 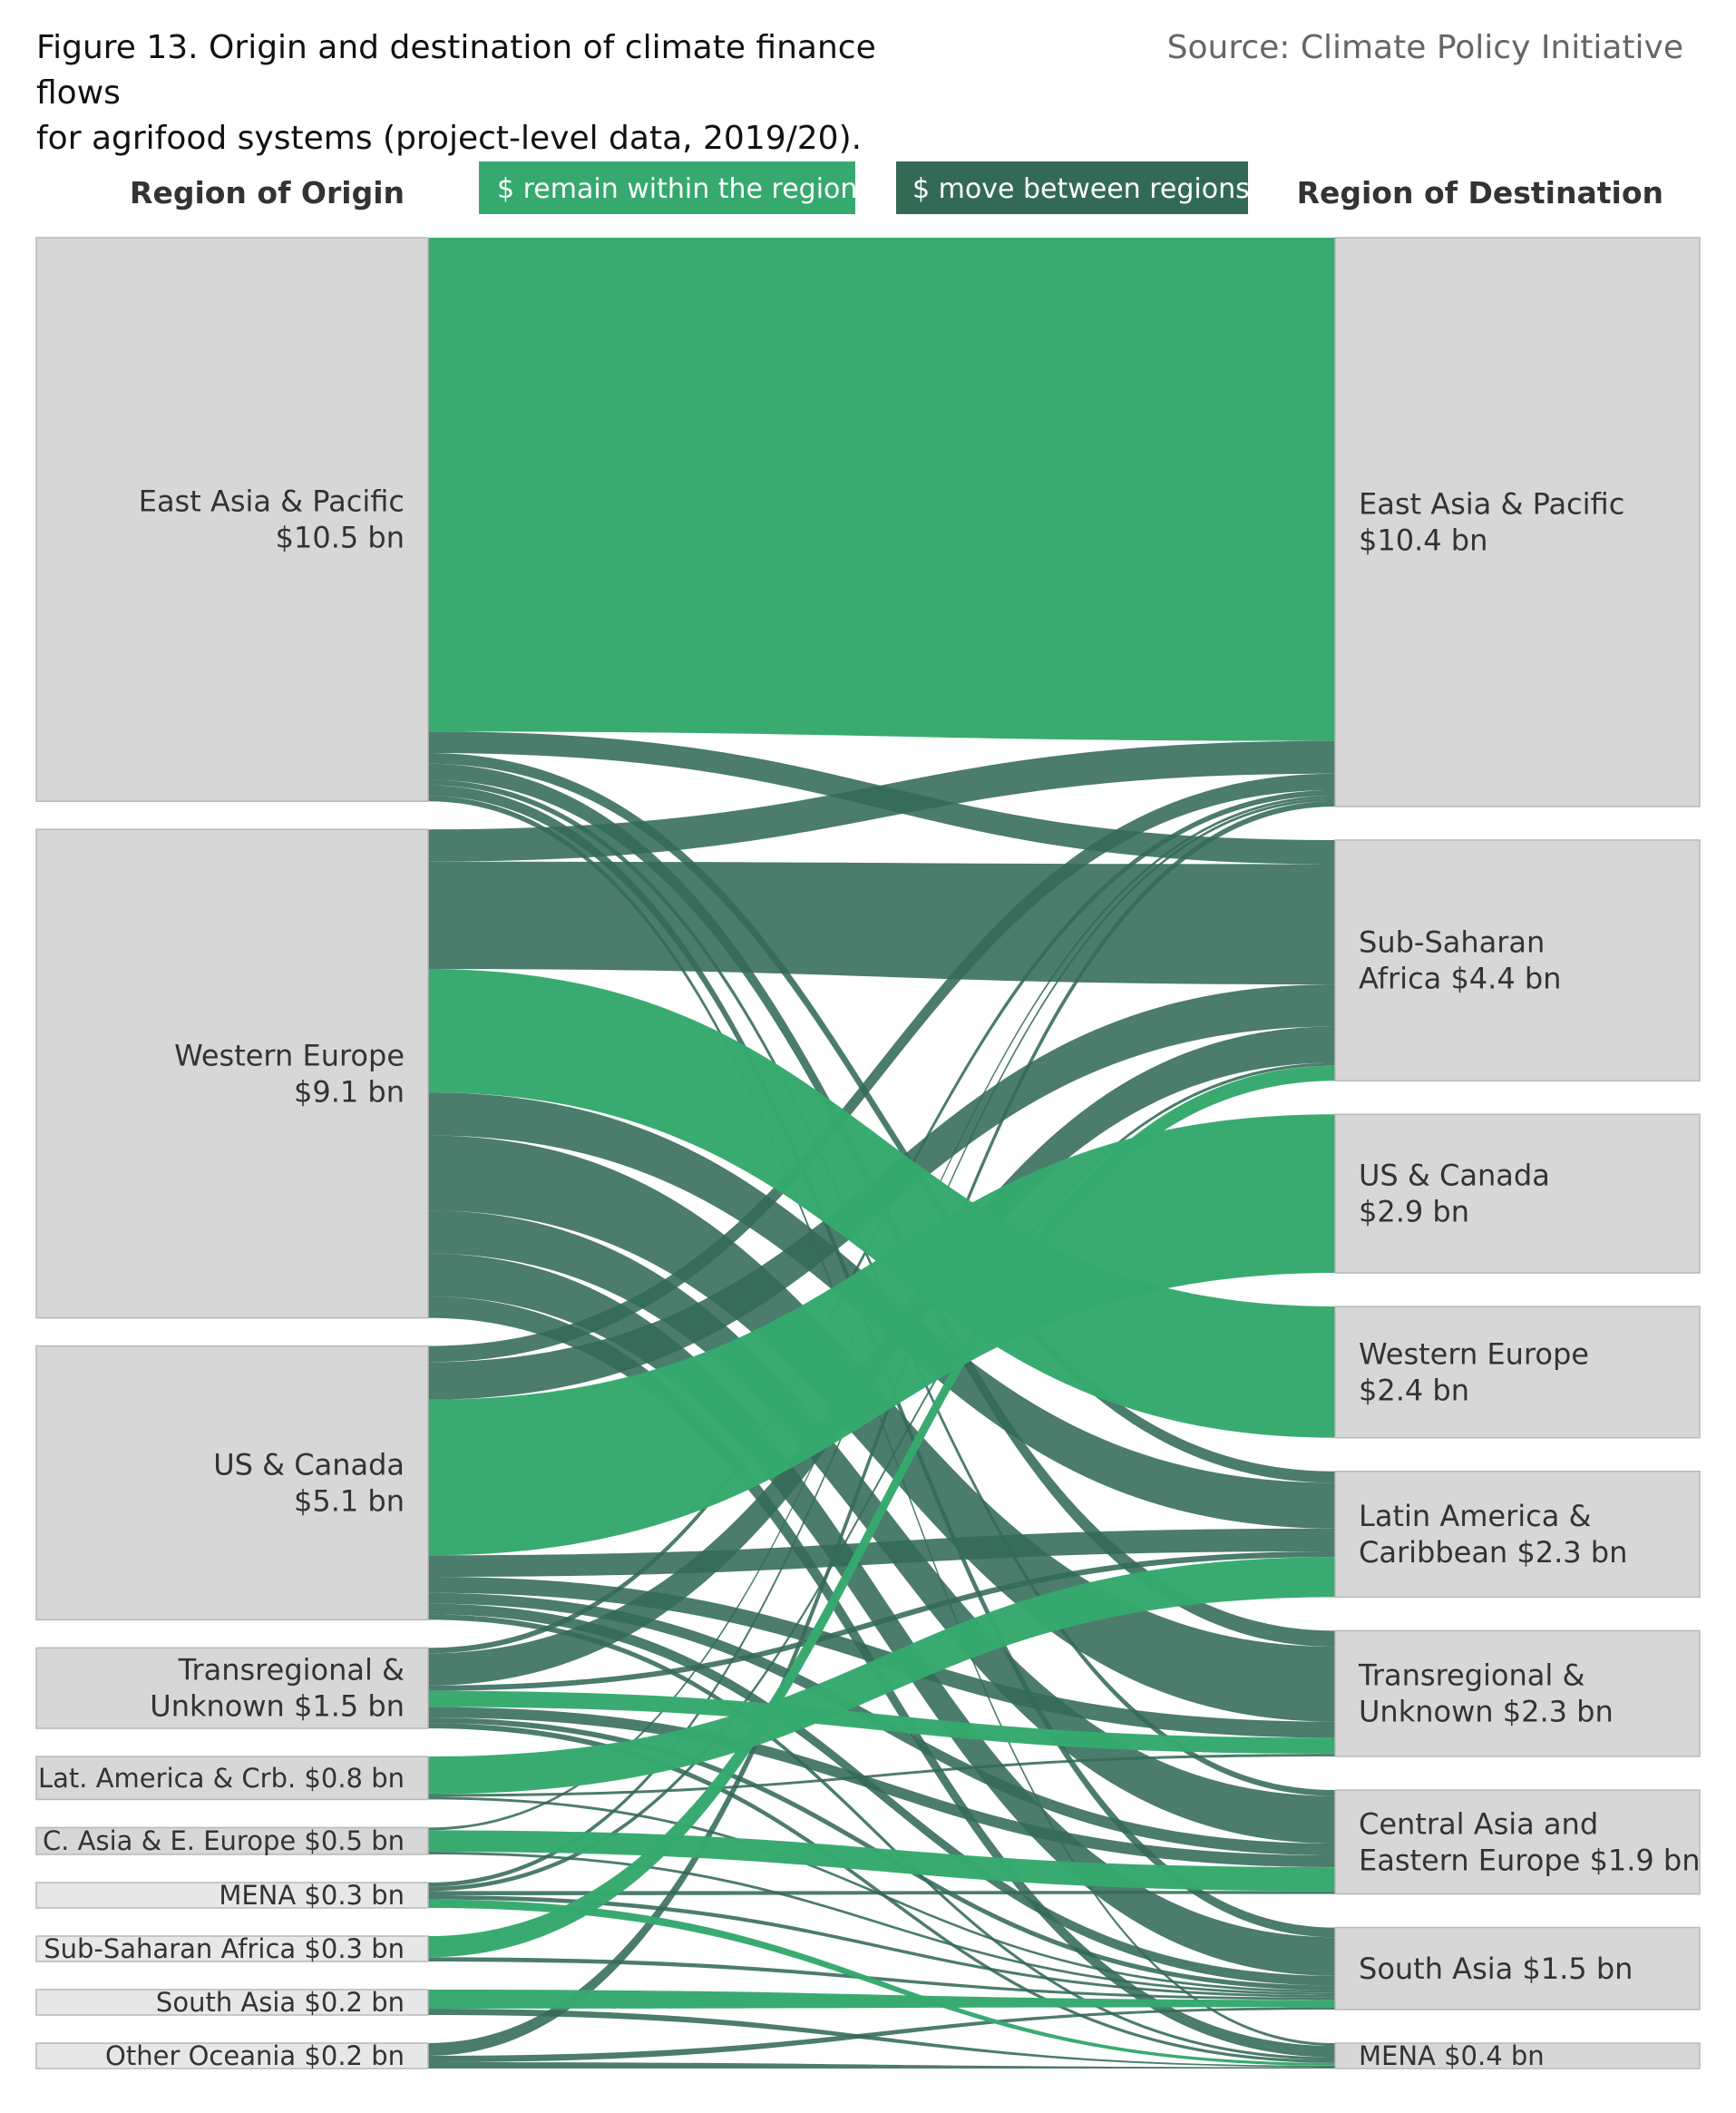 I want to click on flow-we-to-ssa, so click(x=881, y=923).